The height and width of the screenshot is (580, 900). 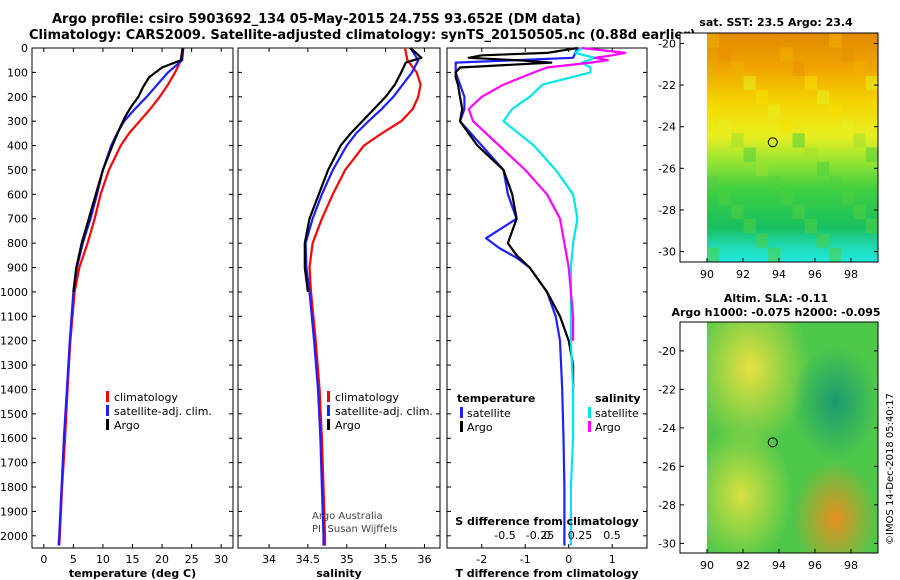 What do you see at coordinates (612, 559) in the screenshot?
I see `x-tick-label: 1` at bounding box center [612, 559].